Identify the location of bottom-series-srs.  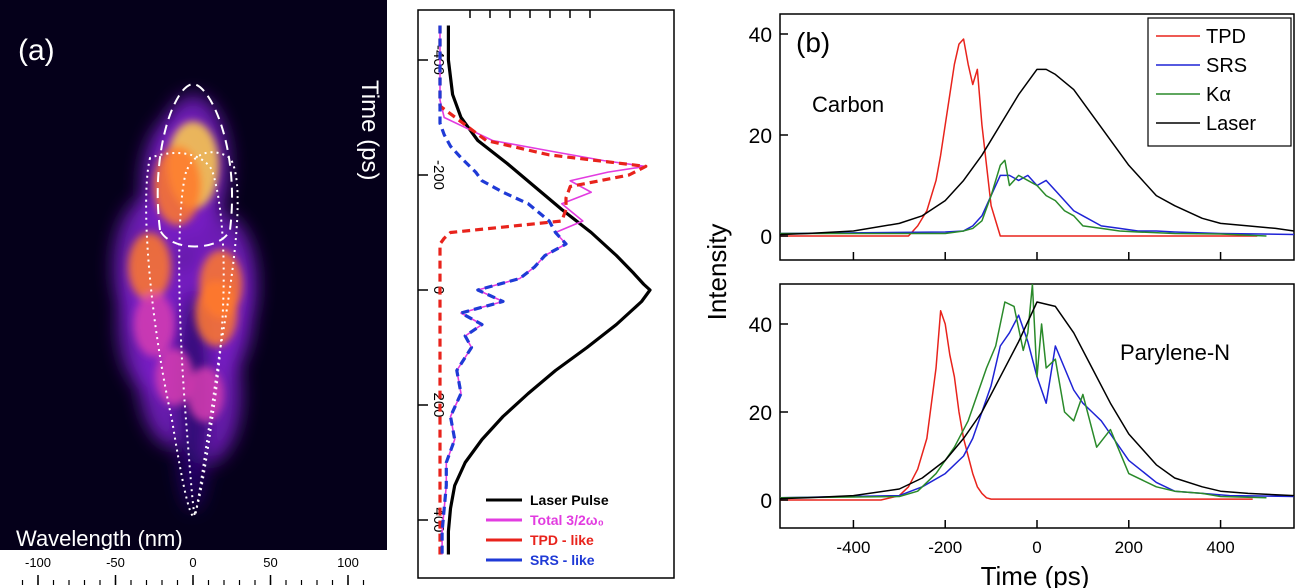
(1037, 406).